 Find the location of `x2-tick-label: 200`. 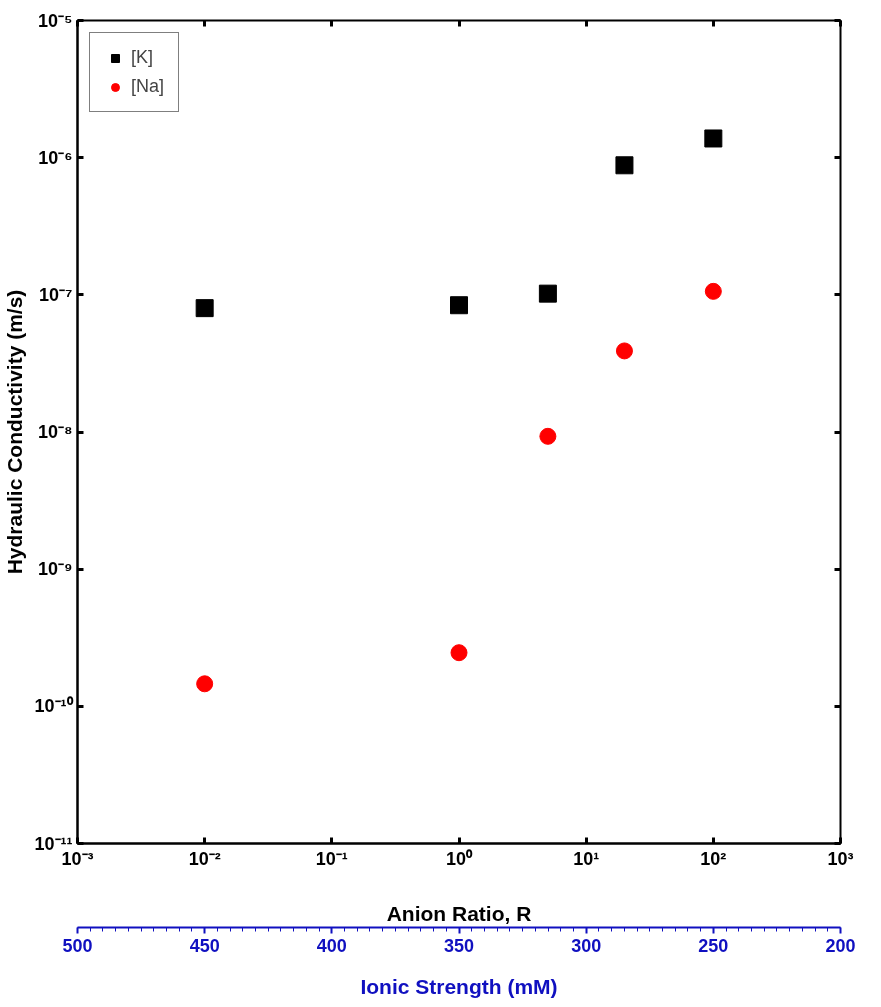

x2-tick-label: 200 is located at coordinates (840, 945).